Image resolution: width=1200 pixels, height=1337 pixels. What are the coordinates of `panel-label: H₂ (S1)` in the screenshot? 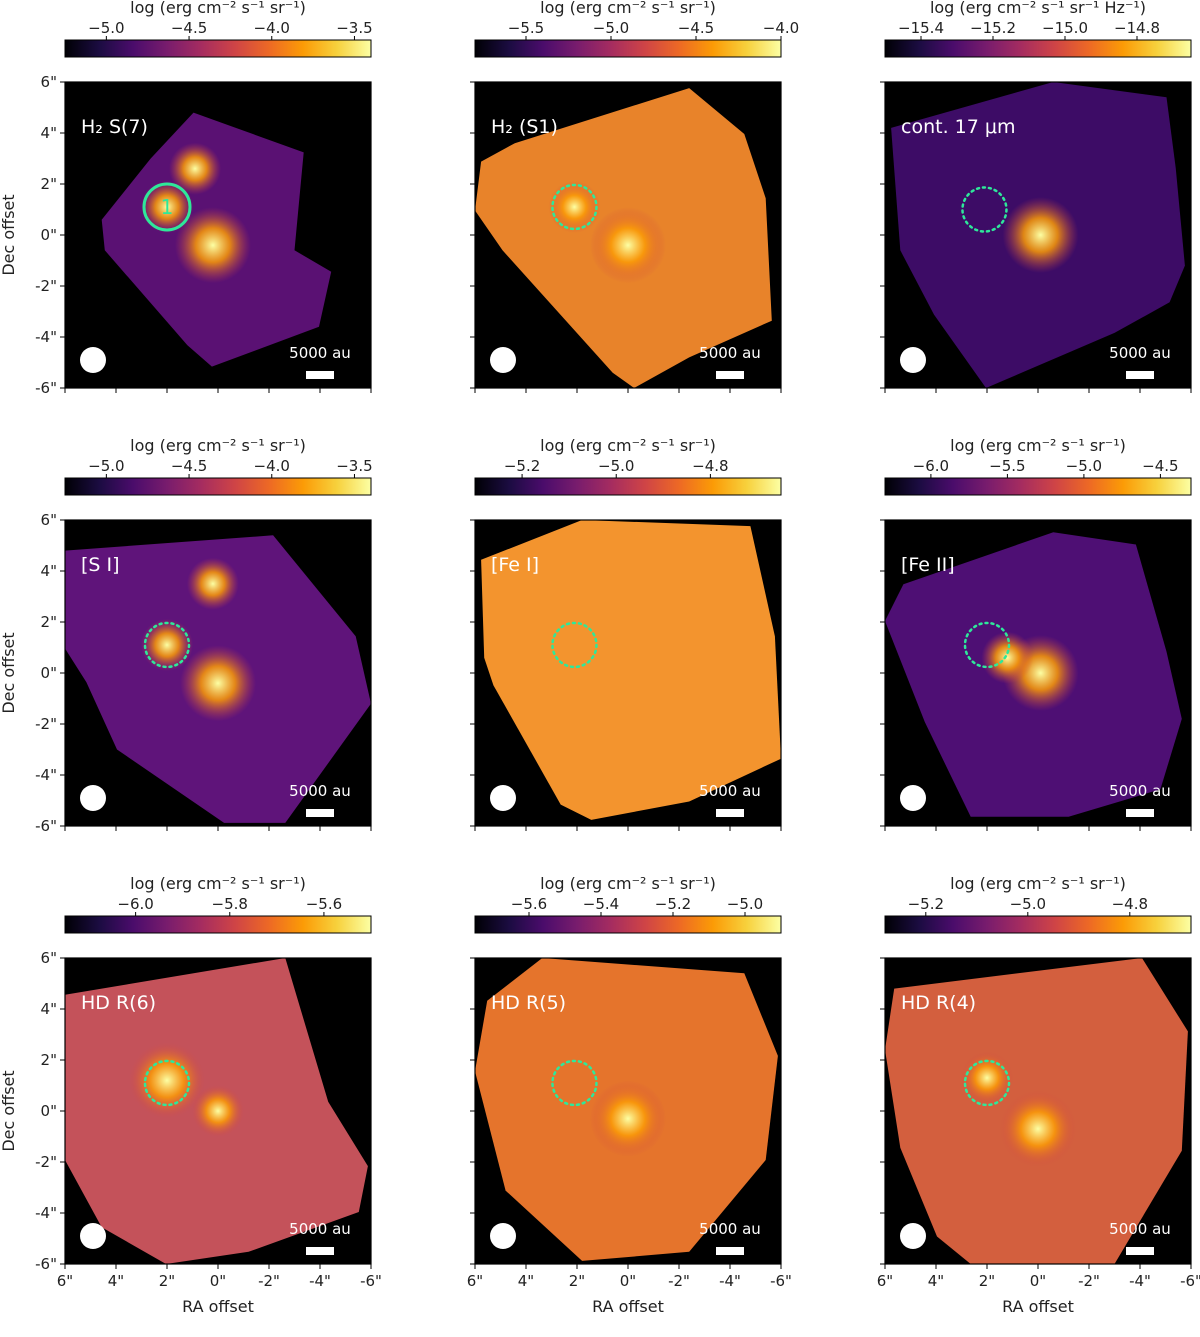 It's located at (524, 127).